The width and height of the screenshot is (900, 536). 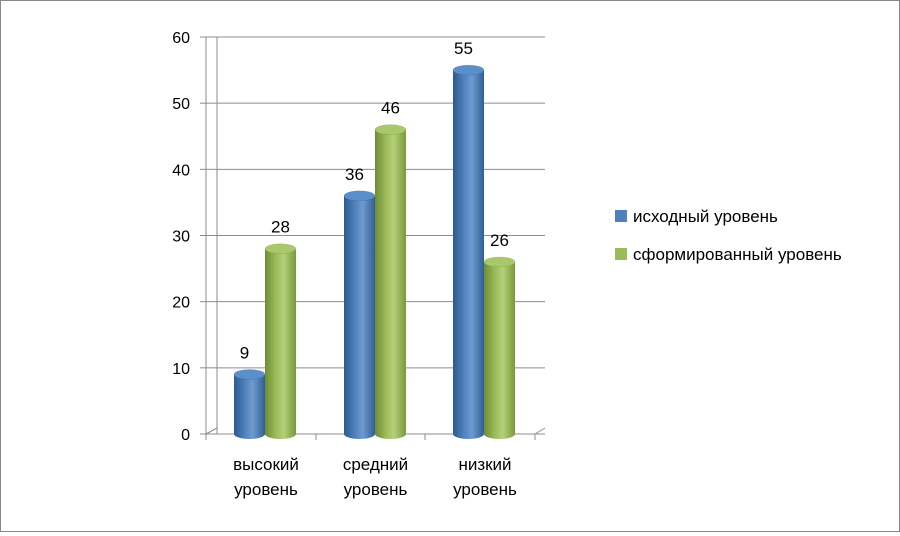 What do you see at coordinates (181, 170) in the screenshot?
I see `y-tick-label: 40` at bounding box center [181, 170].